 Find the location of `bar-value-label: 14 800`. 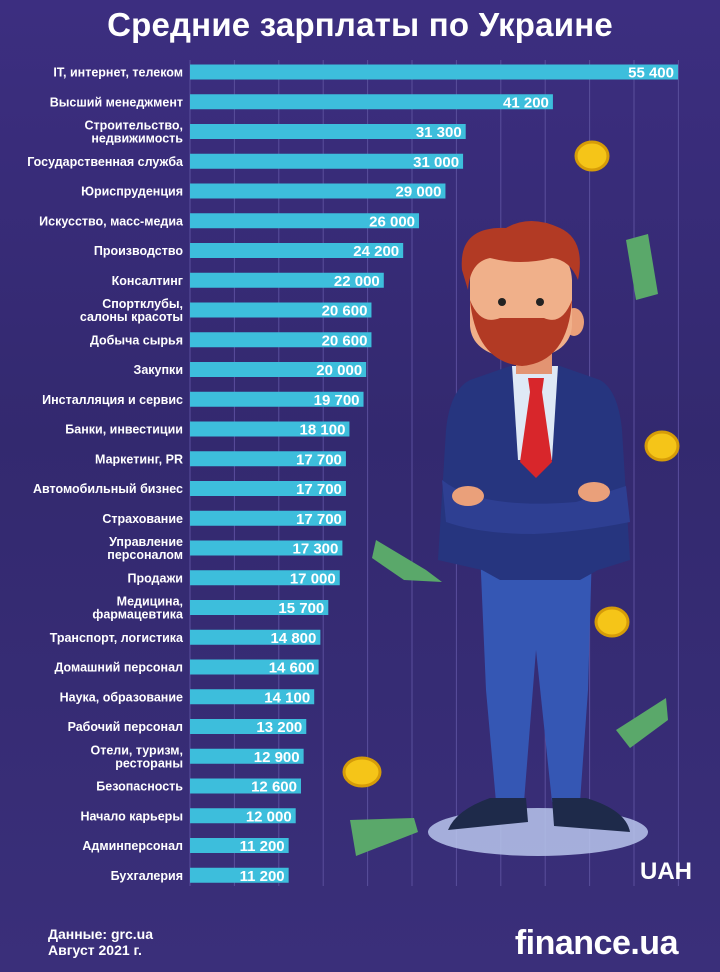

bar-value-label: 14 800 is located at coordinates (293, 638).